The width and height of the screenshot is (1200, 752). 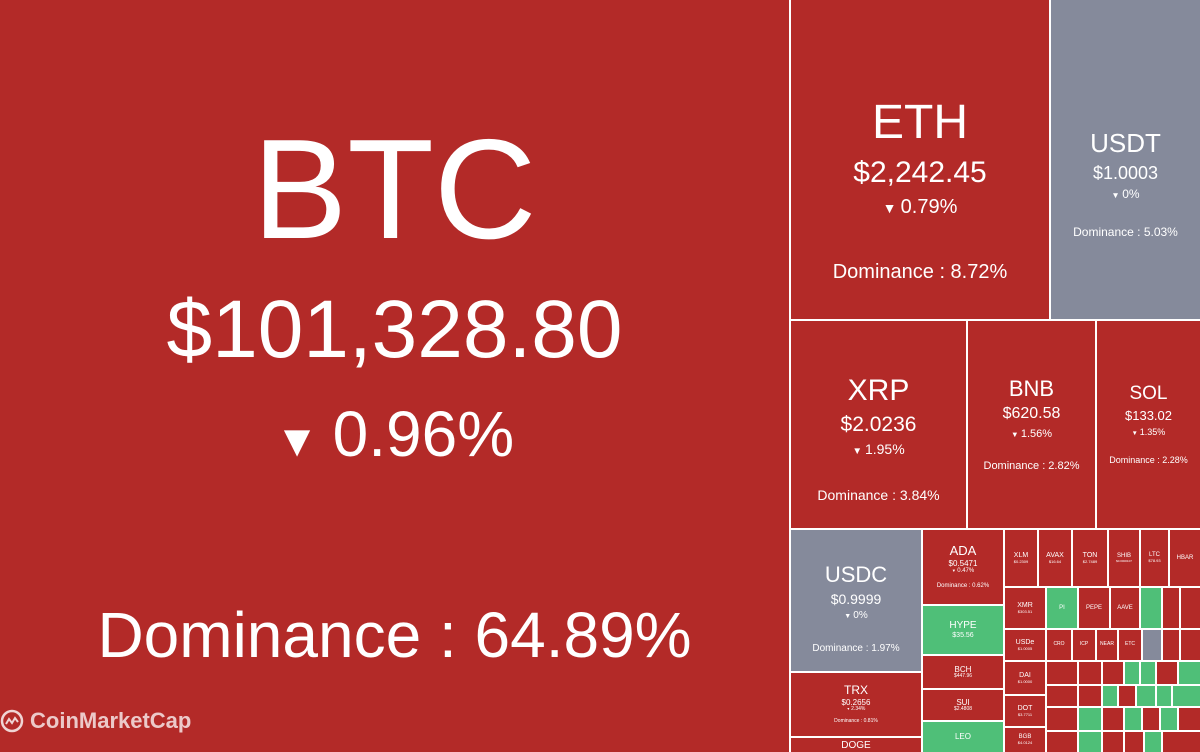 I want to click on sol-change: ▼ 1.35%, so click(x=1148, y=432).